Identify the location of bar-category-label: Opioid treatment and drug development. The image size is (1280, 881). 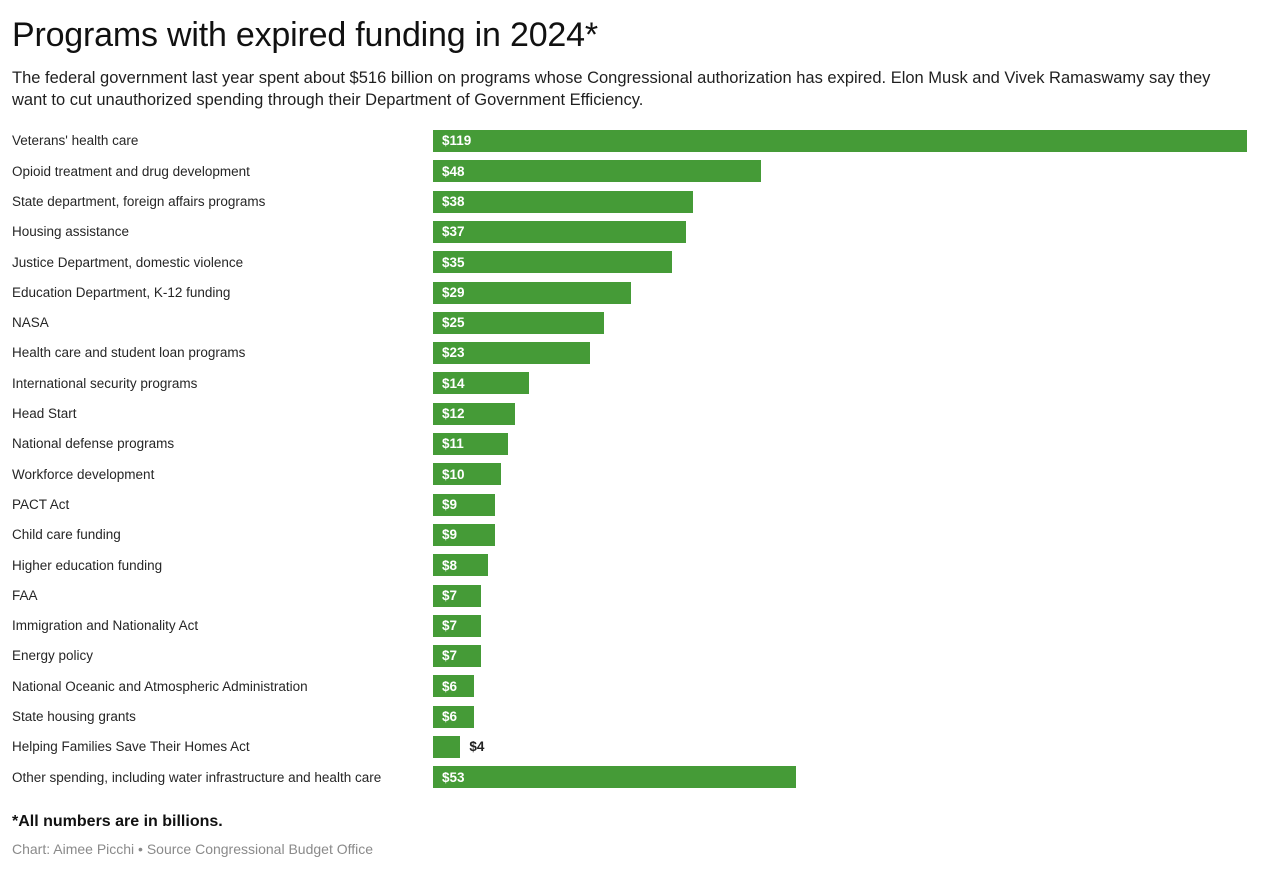
(131, 171).